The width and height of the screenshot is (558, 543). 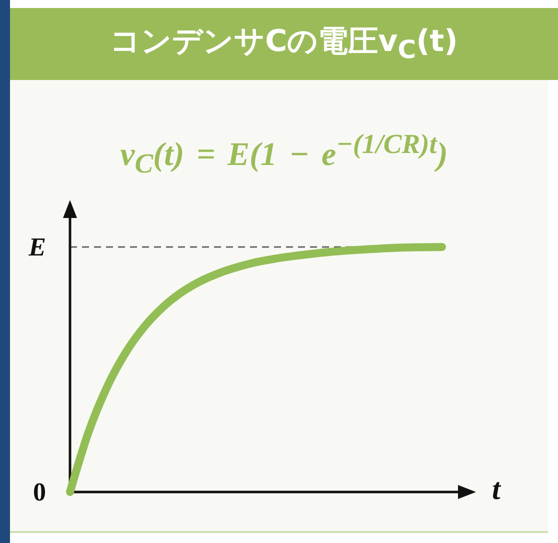 What do you see at coordinates (284, 154) in the screenshot?
I see `chart-subtitle: v$_{C}$(t) = E(1 − e$^{−(1/CR)t}$)` at bounding box center [284, 154].